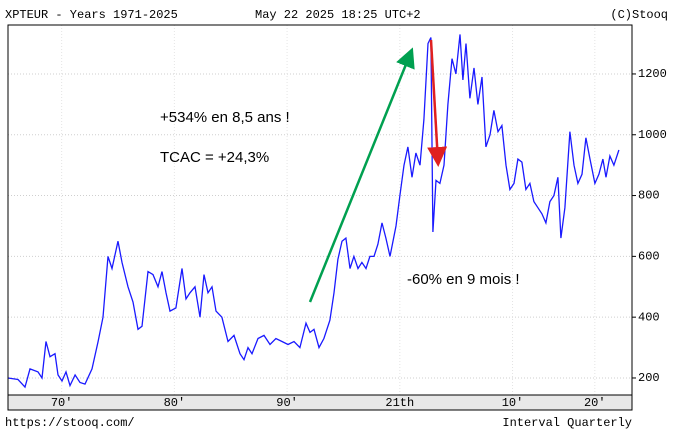 This screenshot has height=435, width=673. I want to click on green-arrow, so click(361, 175).